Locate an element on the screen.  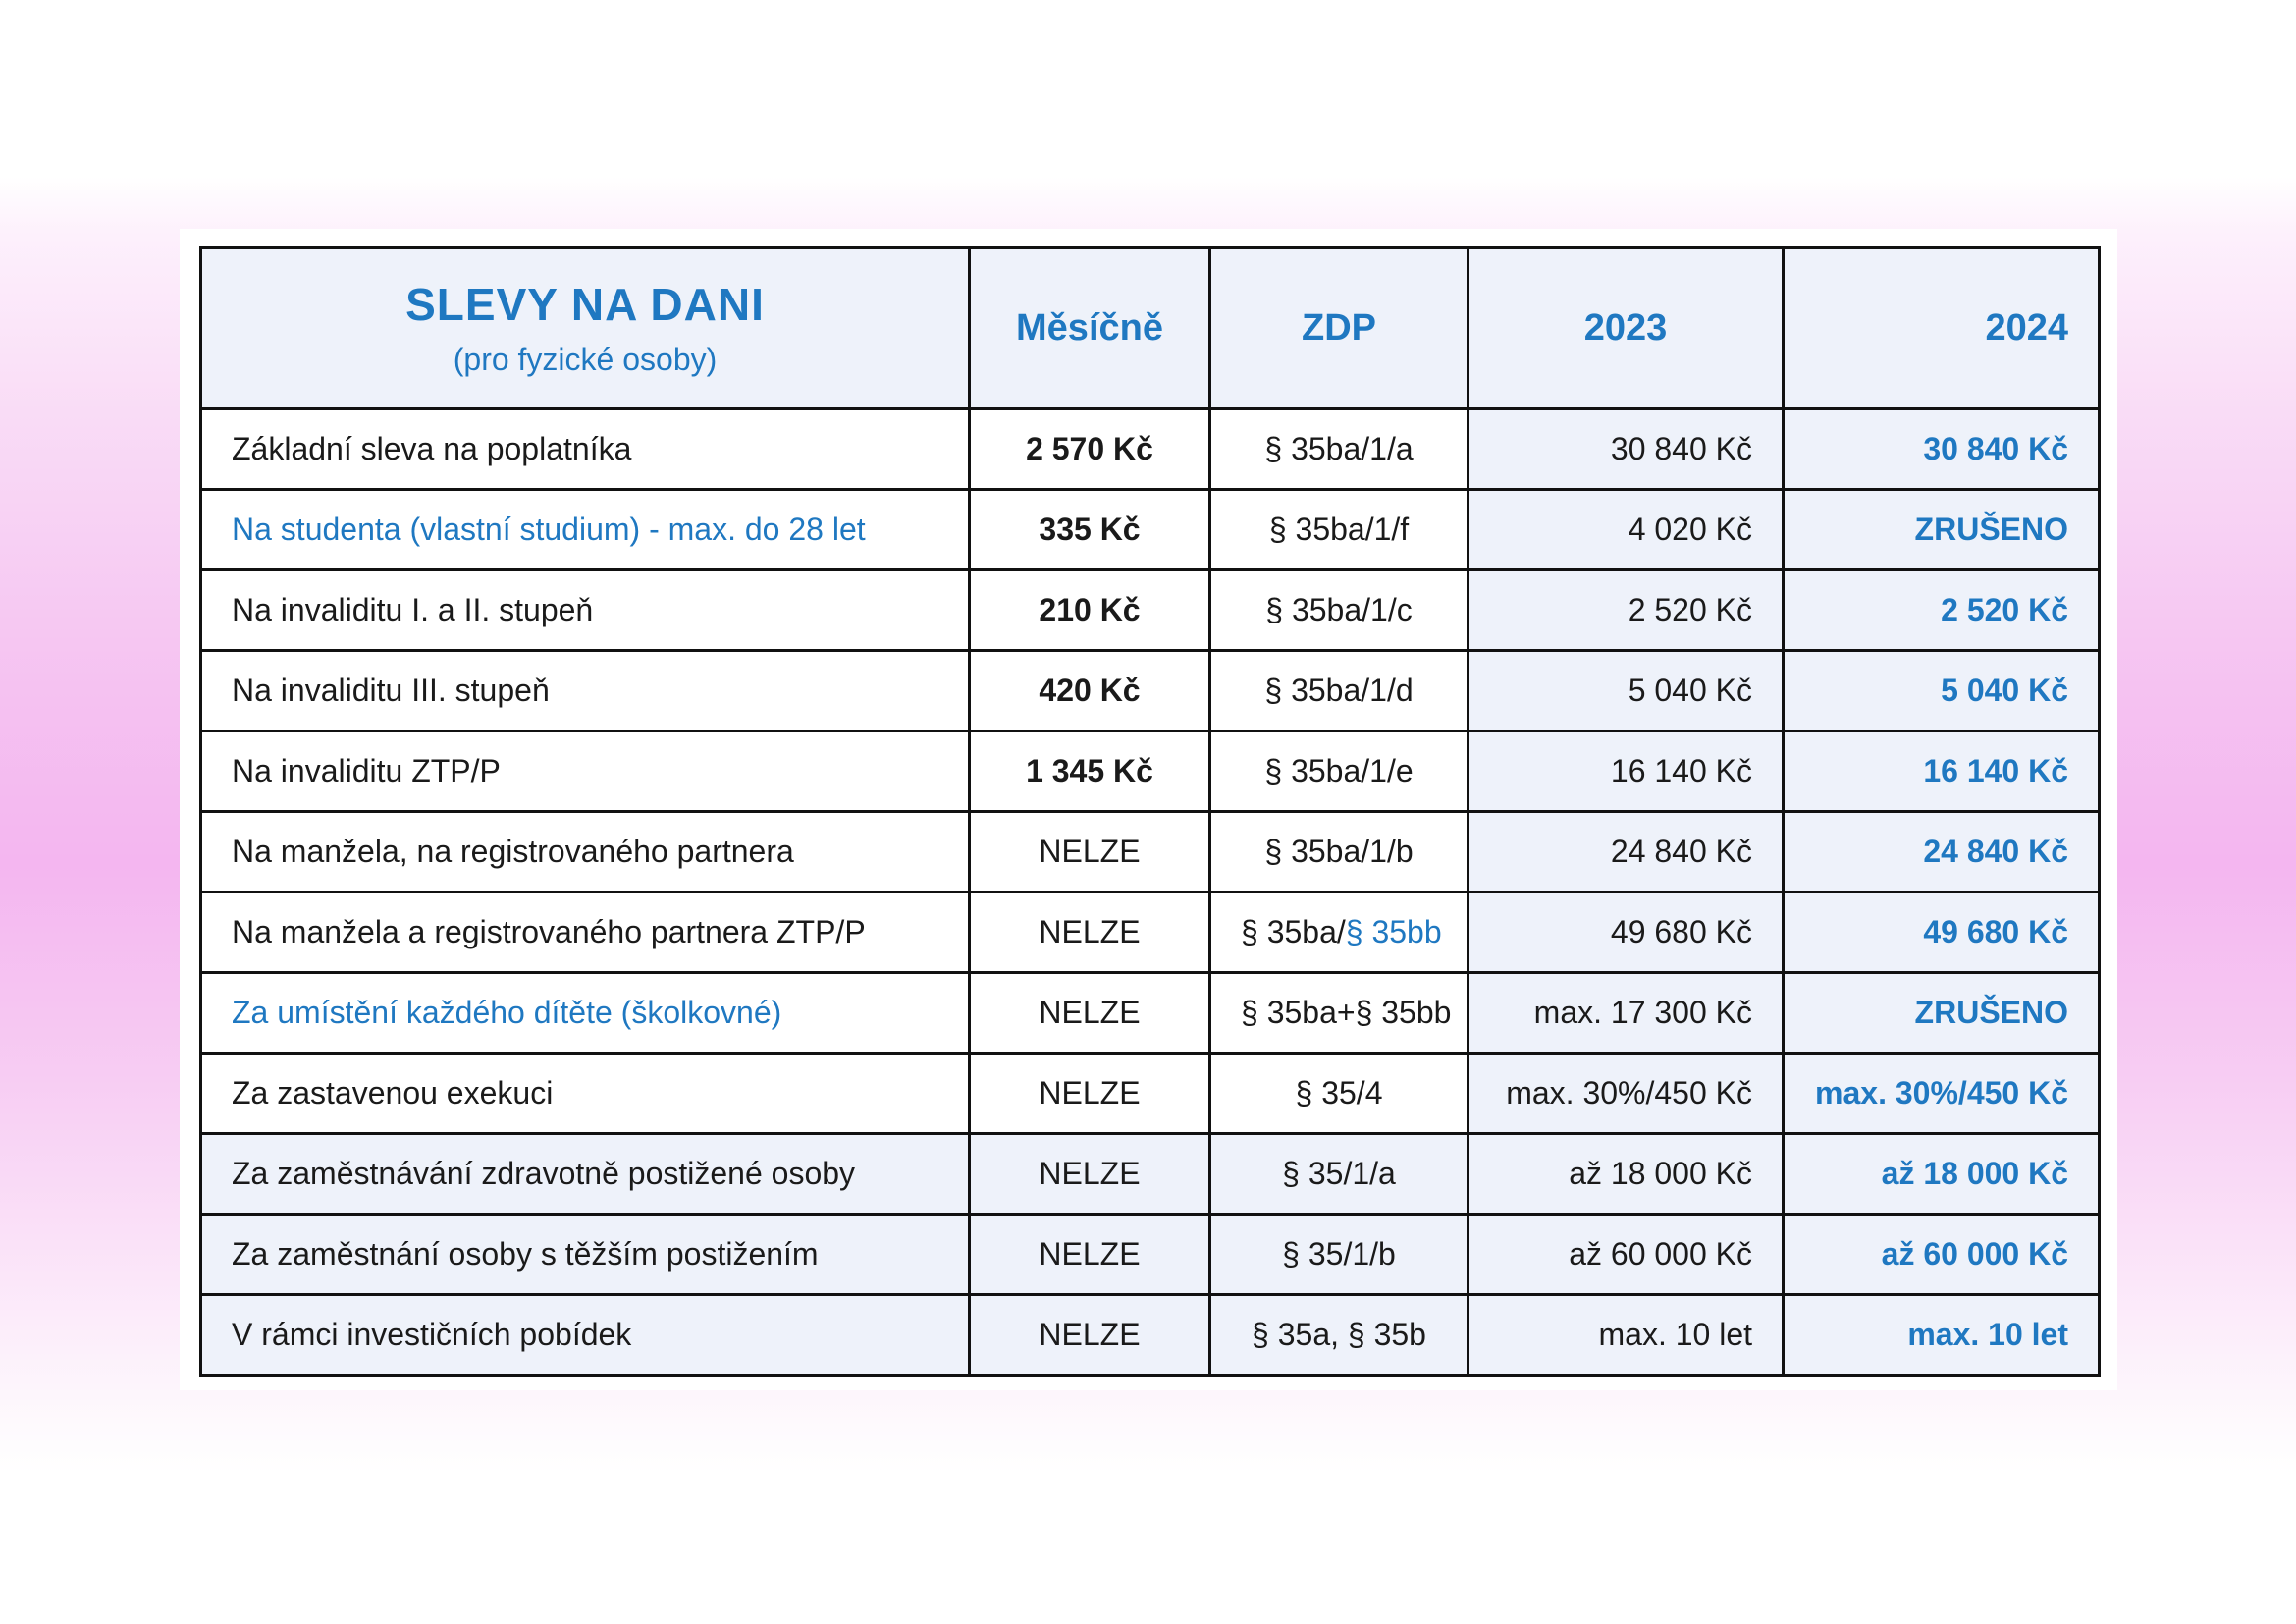
discount-name-cell: Za zastavenou exekuci is located at coordinates (585, 1093).